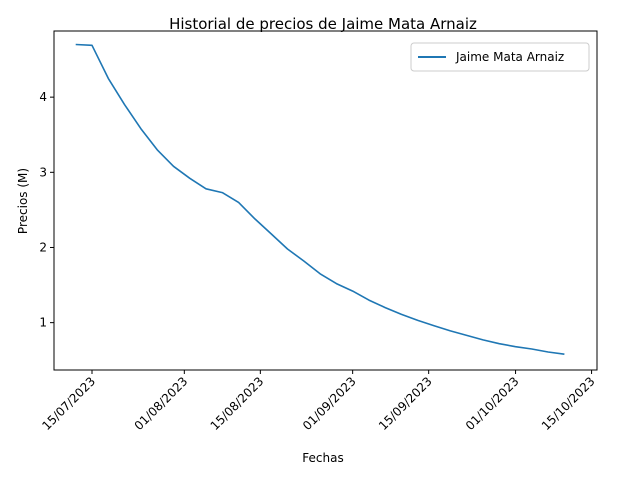 This screenshot has width=640, height=480. Describe the element at coordinates (46, 210) in the screenshot. I see `y-axis: 1 2 3 4` at that location.